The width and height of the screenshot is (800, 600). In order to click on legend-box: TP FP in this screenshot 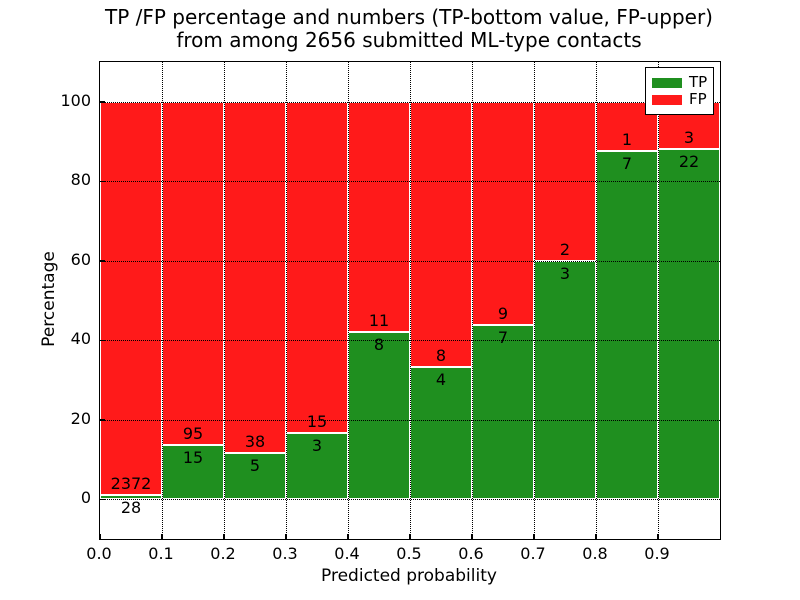, I will do `click(679, 91)`.